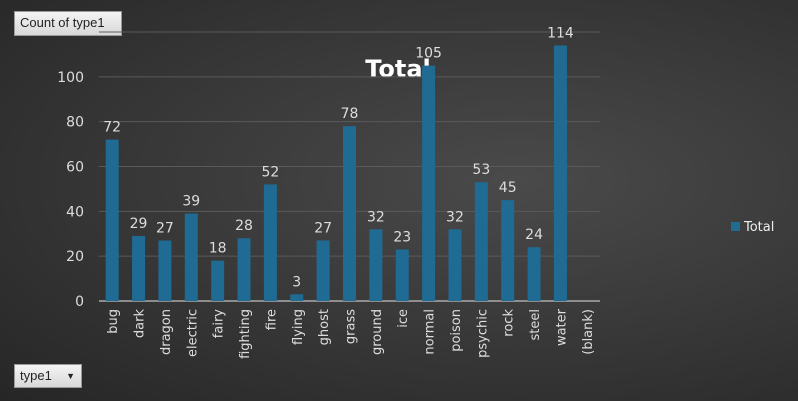  What do you see at coordinates (535, 324) in the screenshot?
I see `x-tick-label: steel` at bounding box center [535, 324].